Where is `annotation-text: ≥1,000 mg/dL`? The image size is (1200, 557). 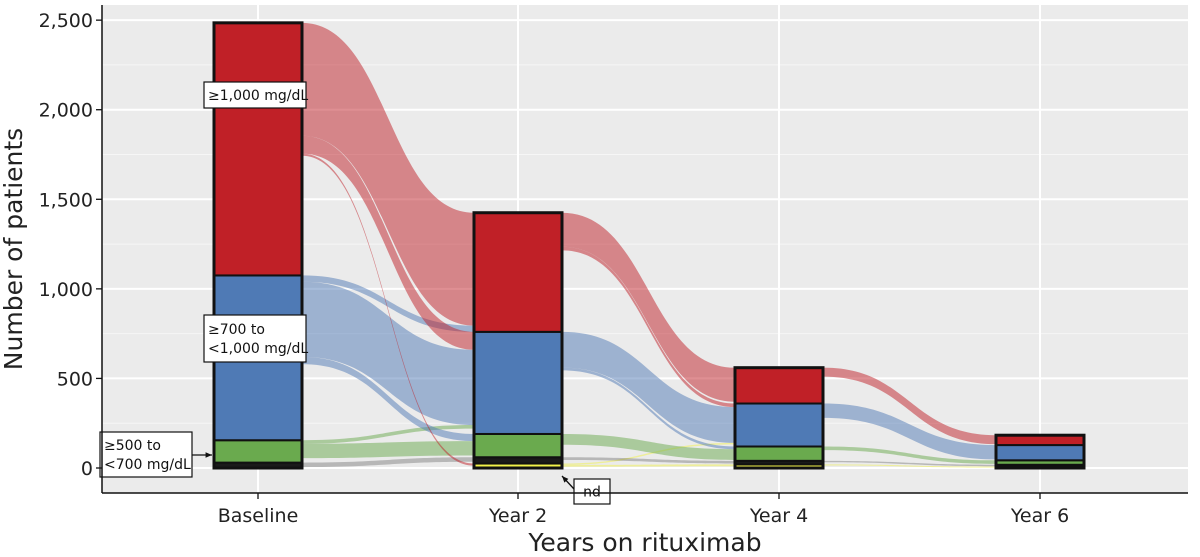
annotation-text: ≥1,000 mg/dL is located at coordinates (258, 96).